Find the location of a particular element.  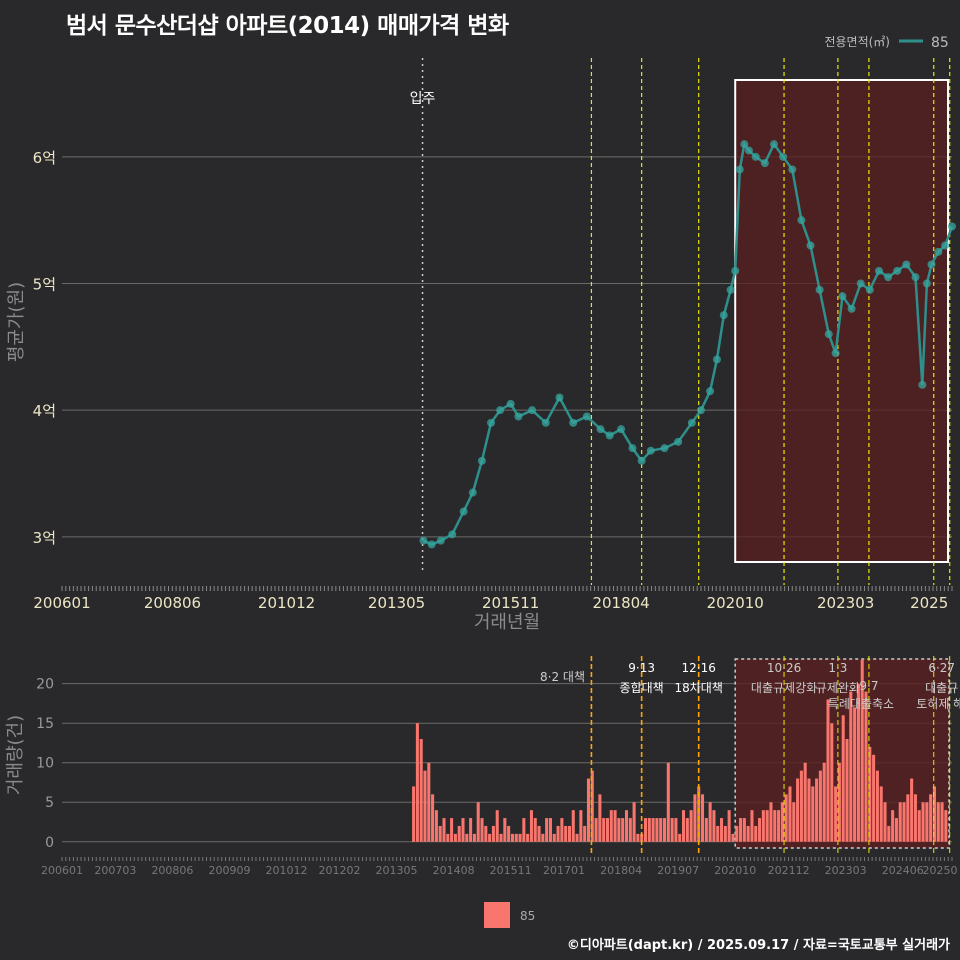

volume-xtick-label: 201804 is located at coordinates (621, 870).